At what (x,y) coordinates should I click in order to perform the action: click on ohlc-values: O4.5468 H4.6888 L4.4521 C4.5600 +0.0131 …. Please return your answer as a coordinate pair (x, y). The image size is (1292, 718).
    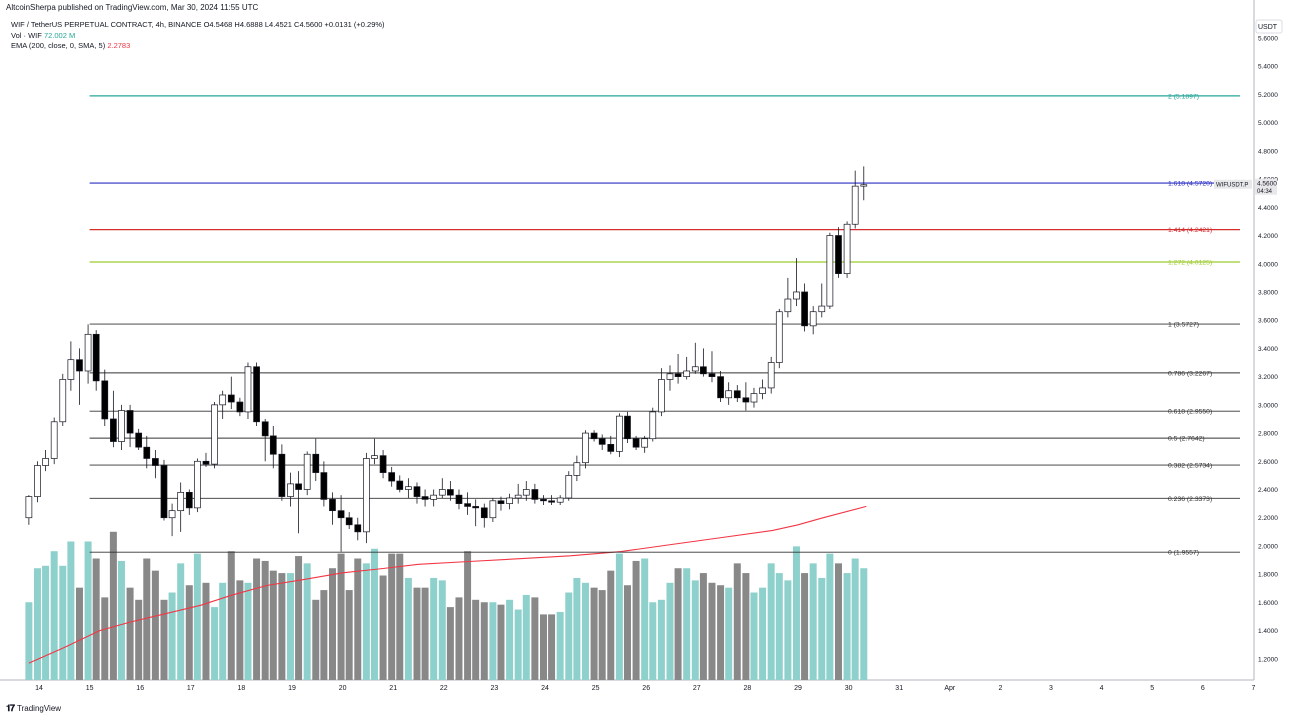
    Looking at the image, I should click on (294, 24).